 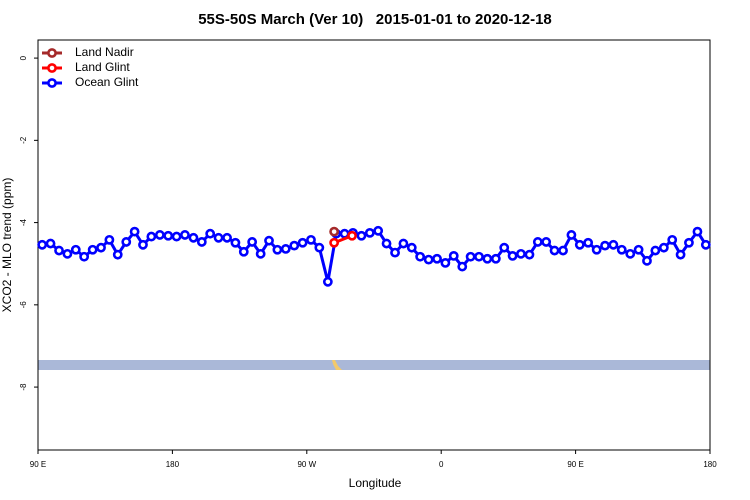 What do you see at coordinates (23, 222) in the screenshot?
I see `y-tick-label: -4` at bounding box center [23, 222].